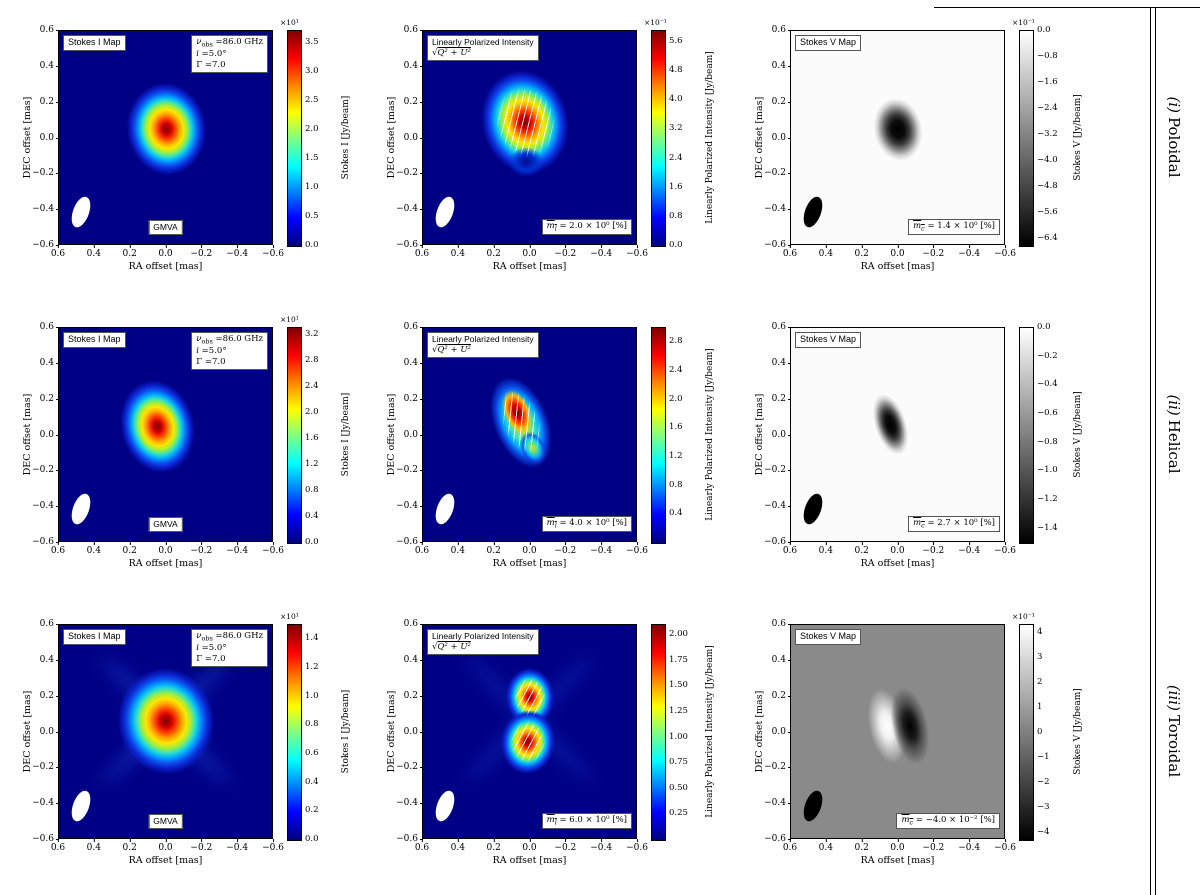 This screenshot has width=1200, height=895. I want to click on colorbar-ticks: 2.00 1.75 1.50 1.25 1.00 0.75 0.50 0.25, so click(686, 731).